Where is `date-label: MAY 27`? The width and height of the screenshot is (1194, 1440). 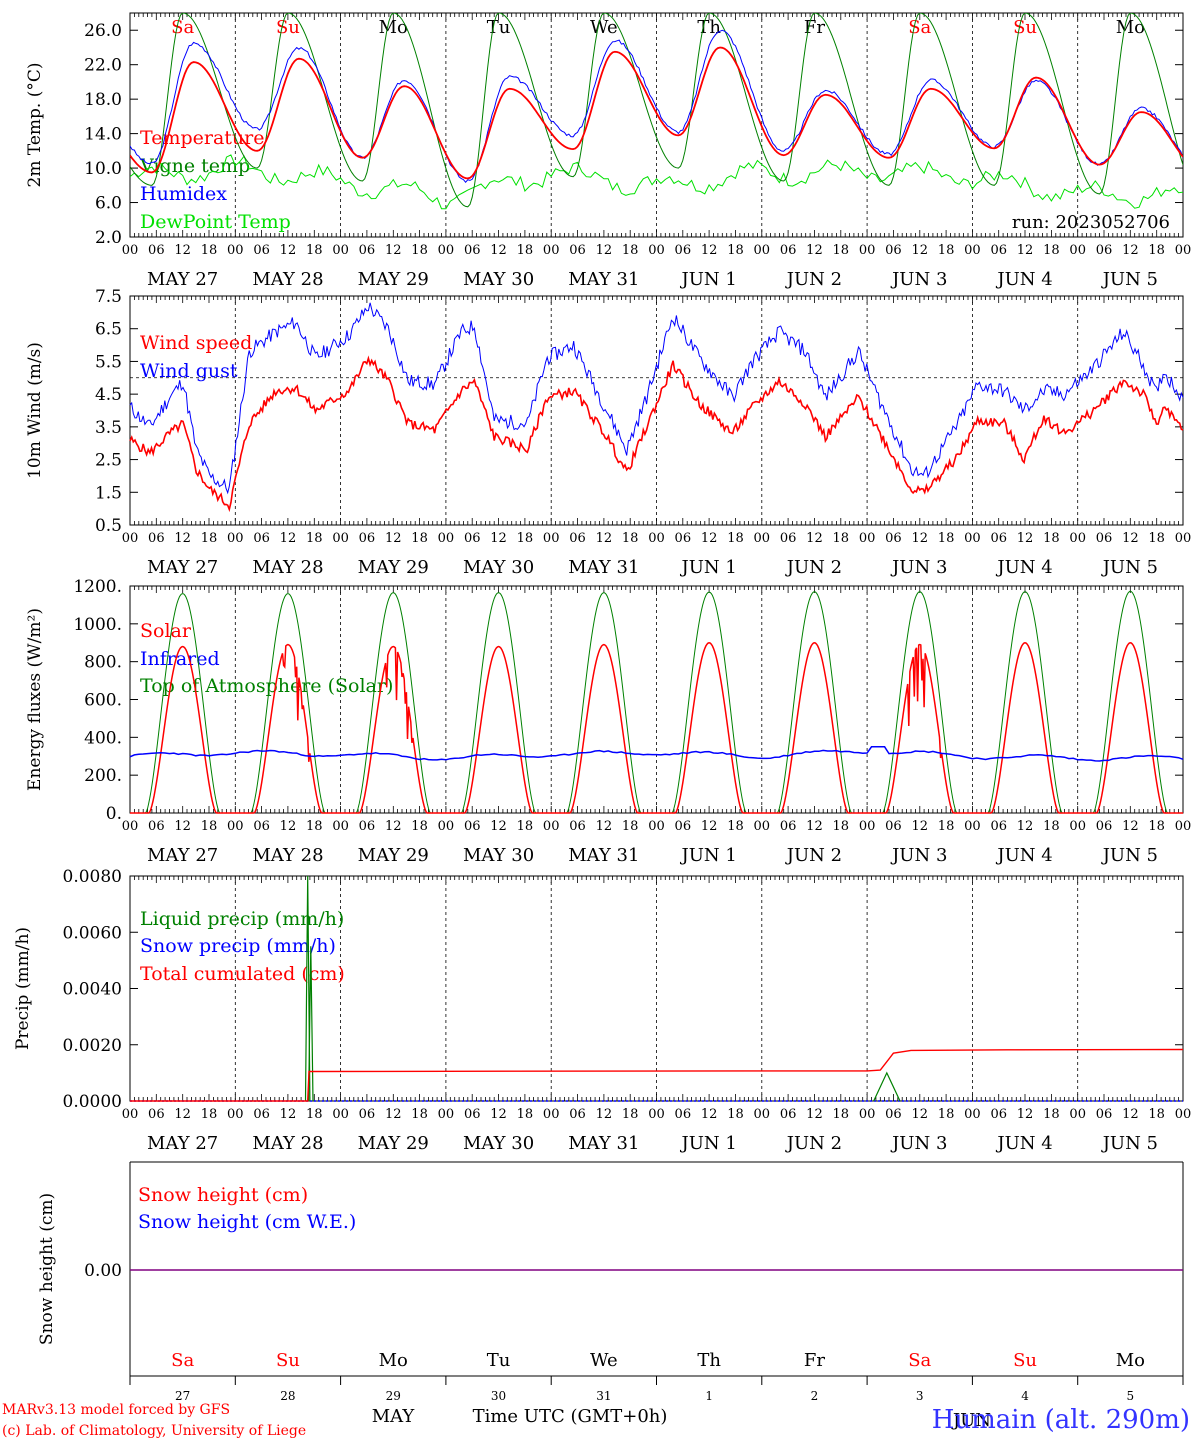 date-label: MAY 27 is located at coordinates (182, 279).